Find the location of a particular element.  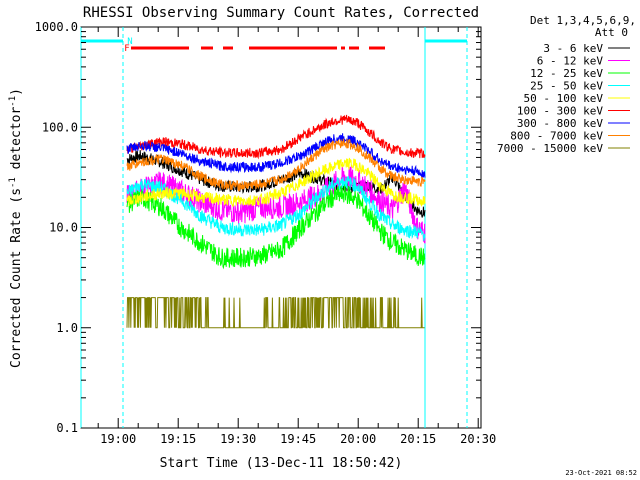

series-line-3-6-kev is located at coordinates (276, 184).